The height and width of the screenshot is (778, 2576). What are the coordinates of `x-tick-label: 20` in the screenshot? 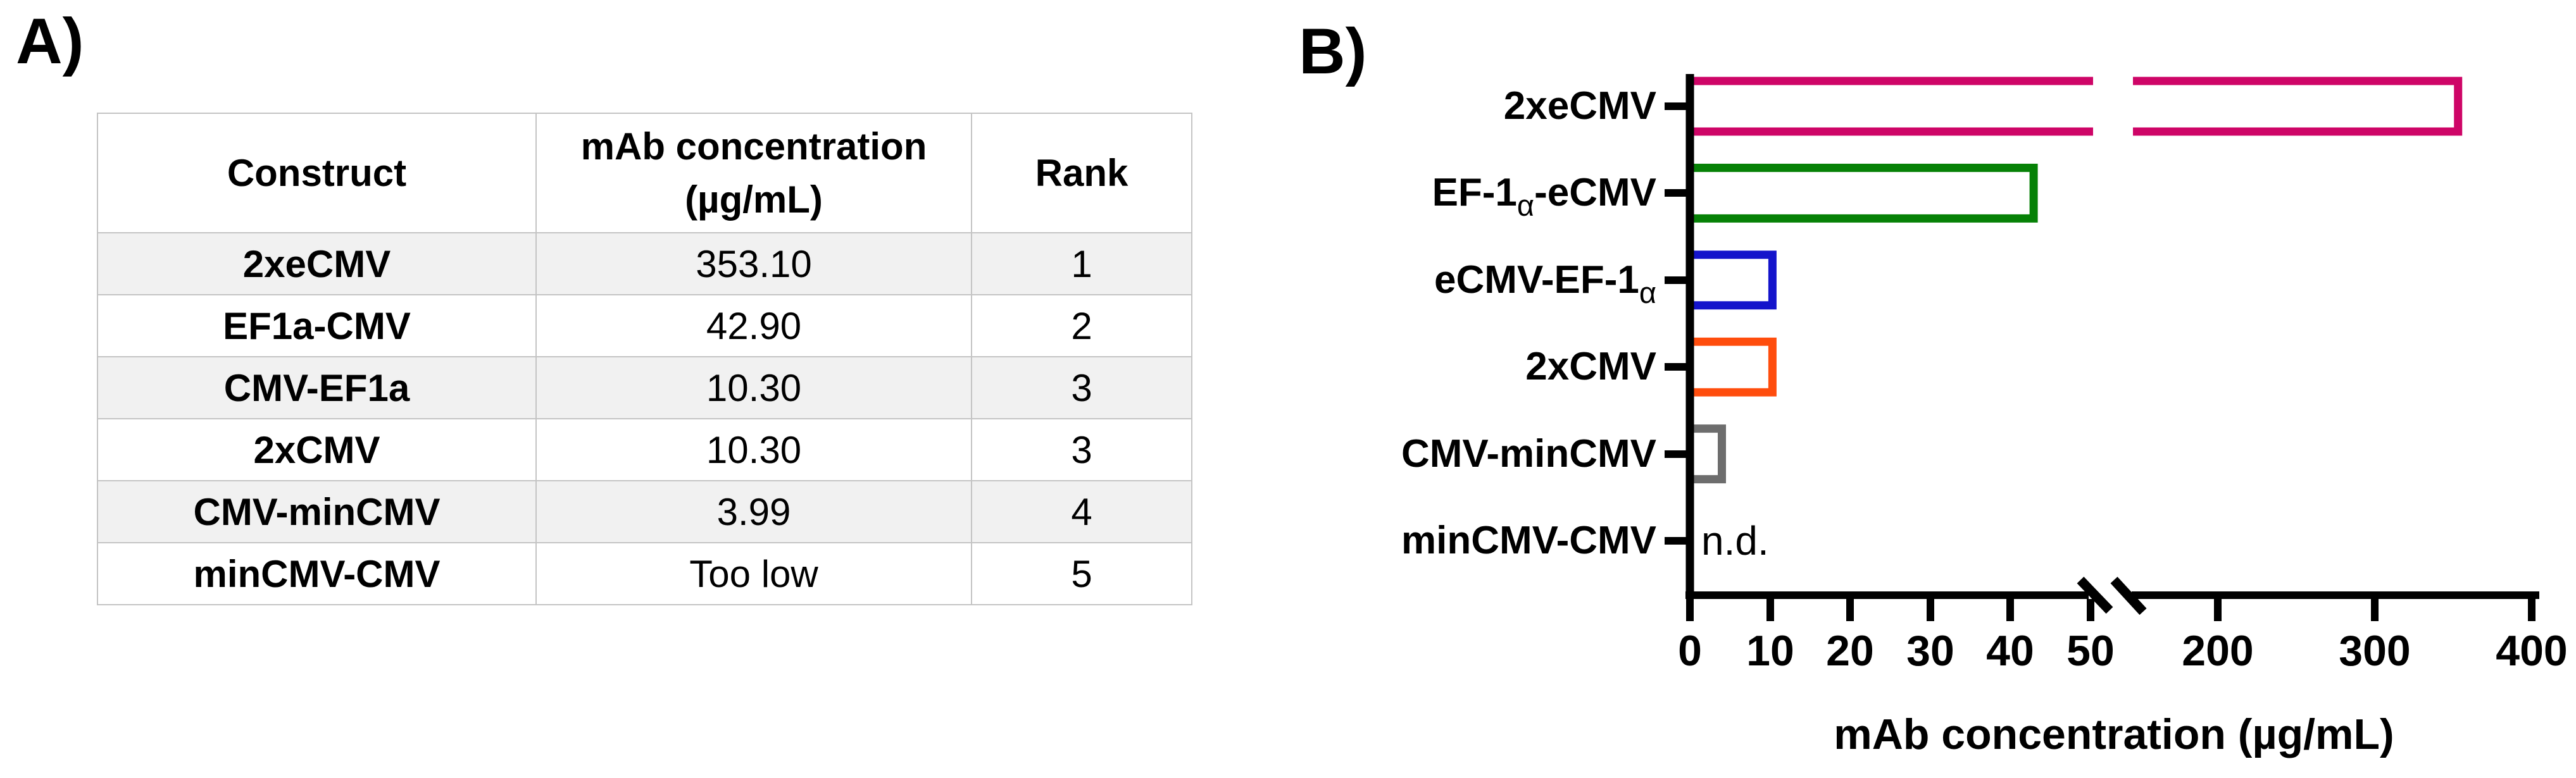 It's located at (1850, 651).